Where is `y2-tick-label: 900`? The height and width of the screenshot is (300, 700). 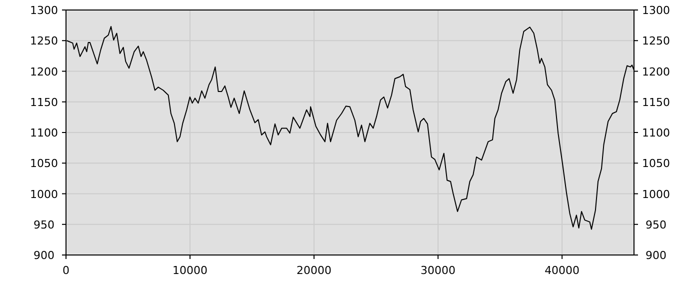 y2-tick-label: 900 is located at coordinates (656, 255).